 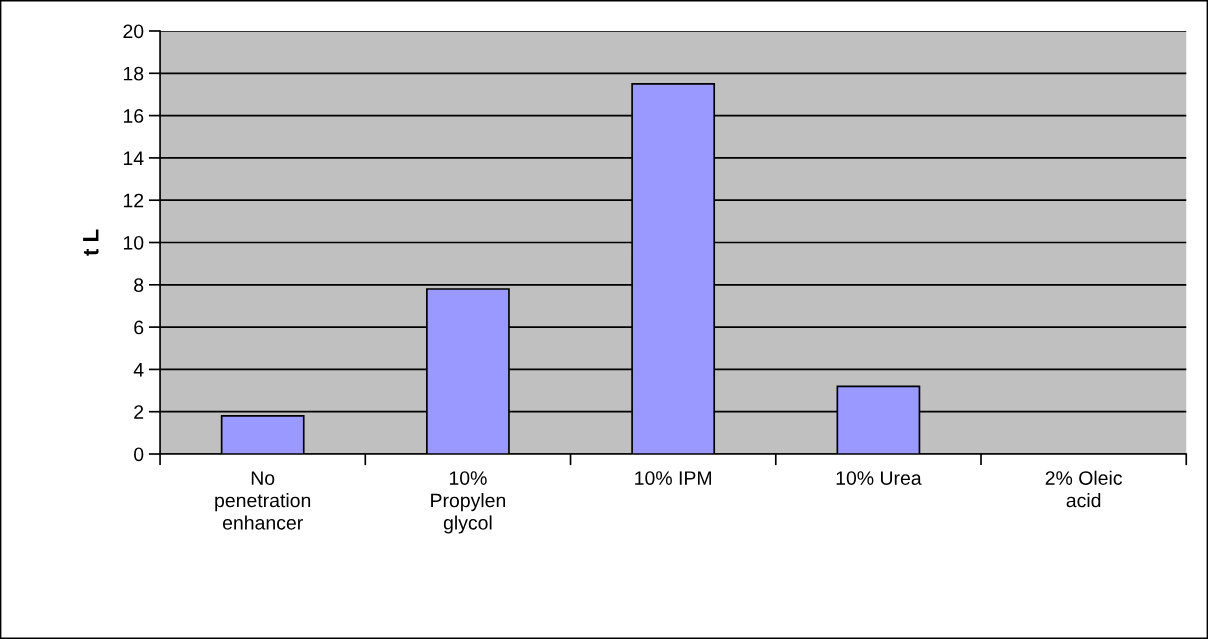 What do you see at coordinates (138, 370) in the screenshot?
I see `y-tick-label: 4` at bounding box center [138, 370].